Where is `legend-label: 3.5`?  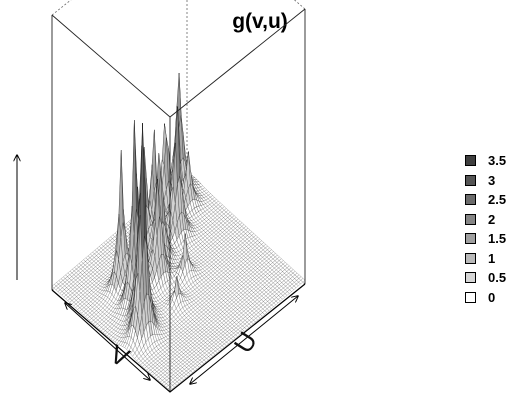 legend-label: 3.5 is located at coordinates (497, 161).